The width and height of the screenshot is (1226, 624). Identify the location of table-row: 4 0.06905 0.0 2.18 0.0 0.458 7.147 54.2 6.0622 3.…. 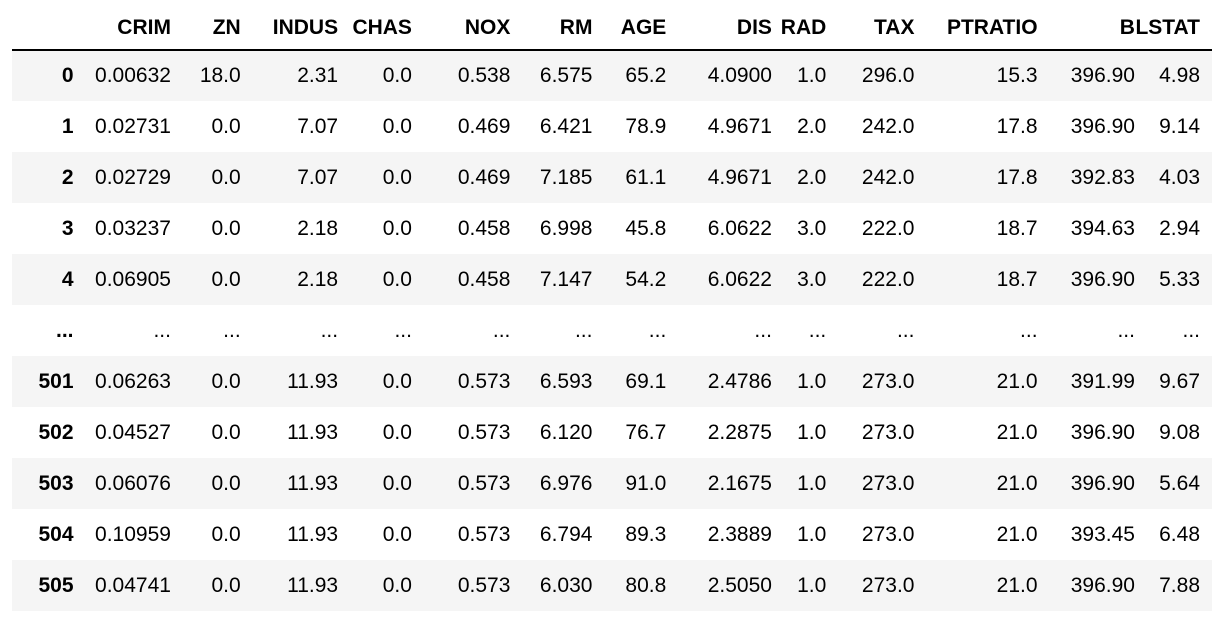
(612, 279).